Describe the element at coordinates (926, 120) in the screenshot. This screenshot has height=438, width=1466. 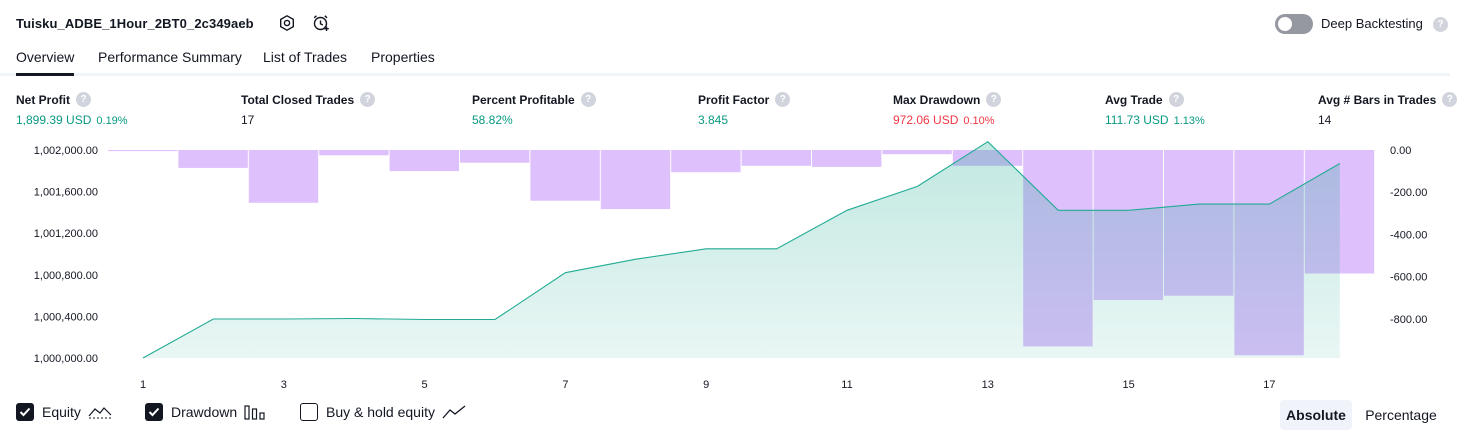
I see `metric-value: 972.06 USD` at that location.